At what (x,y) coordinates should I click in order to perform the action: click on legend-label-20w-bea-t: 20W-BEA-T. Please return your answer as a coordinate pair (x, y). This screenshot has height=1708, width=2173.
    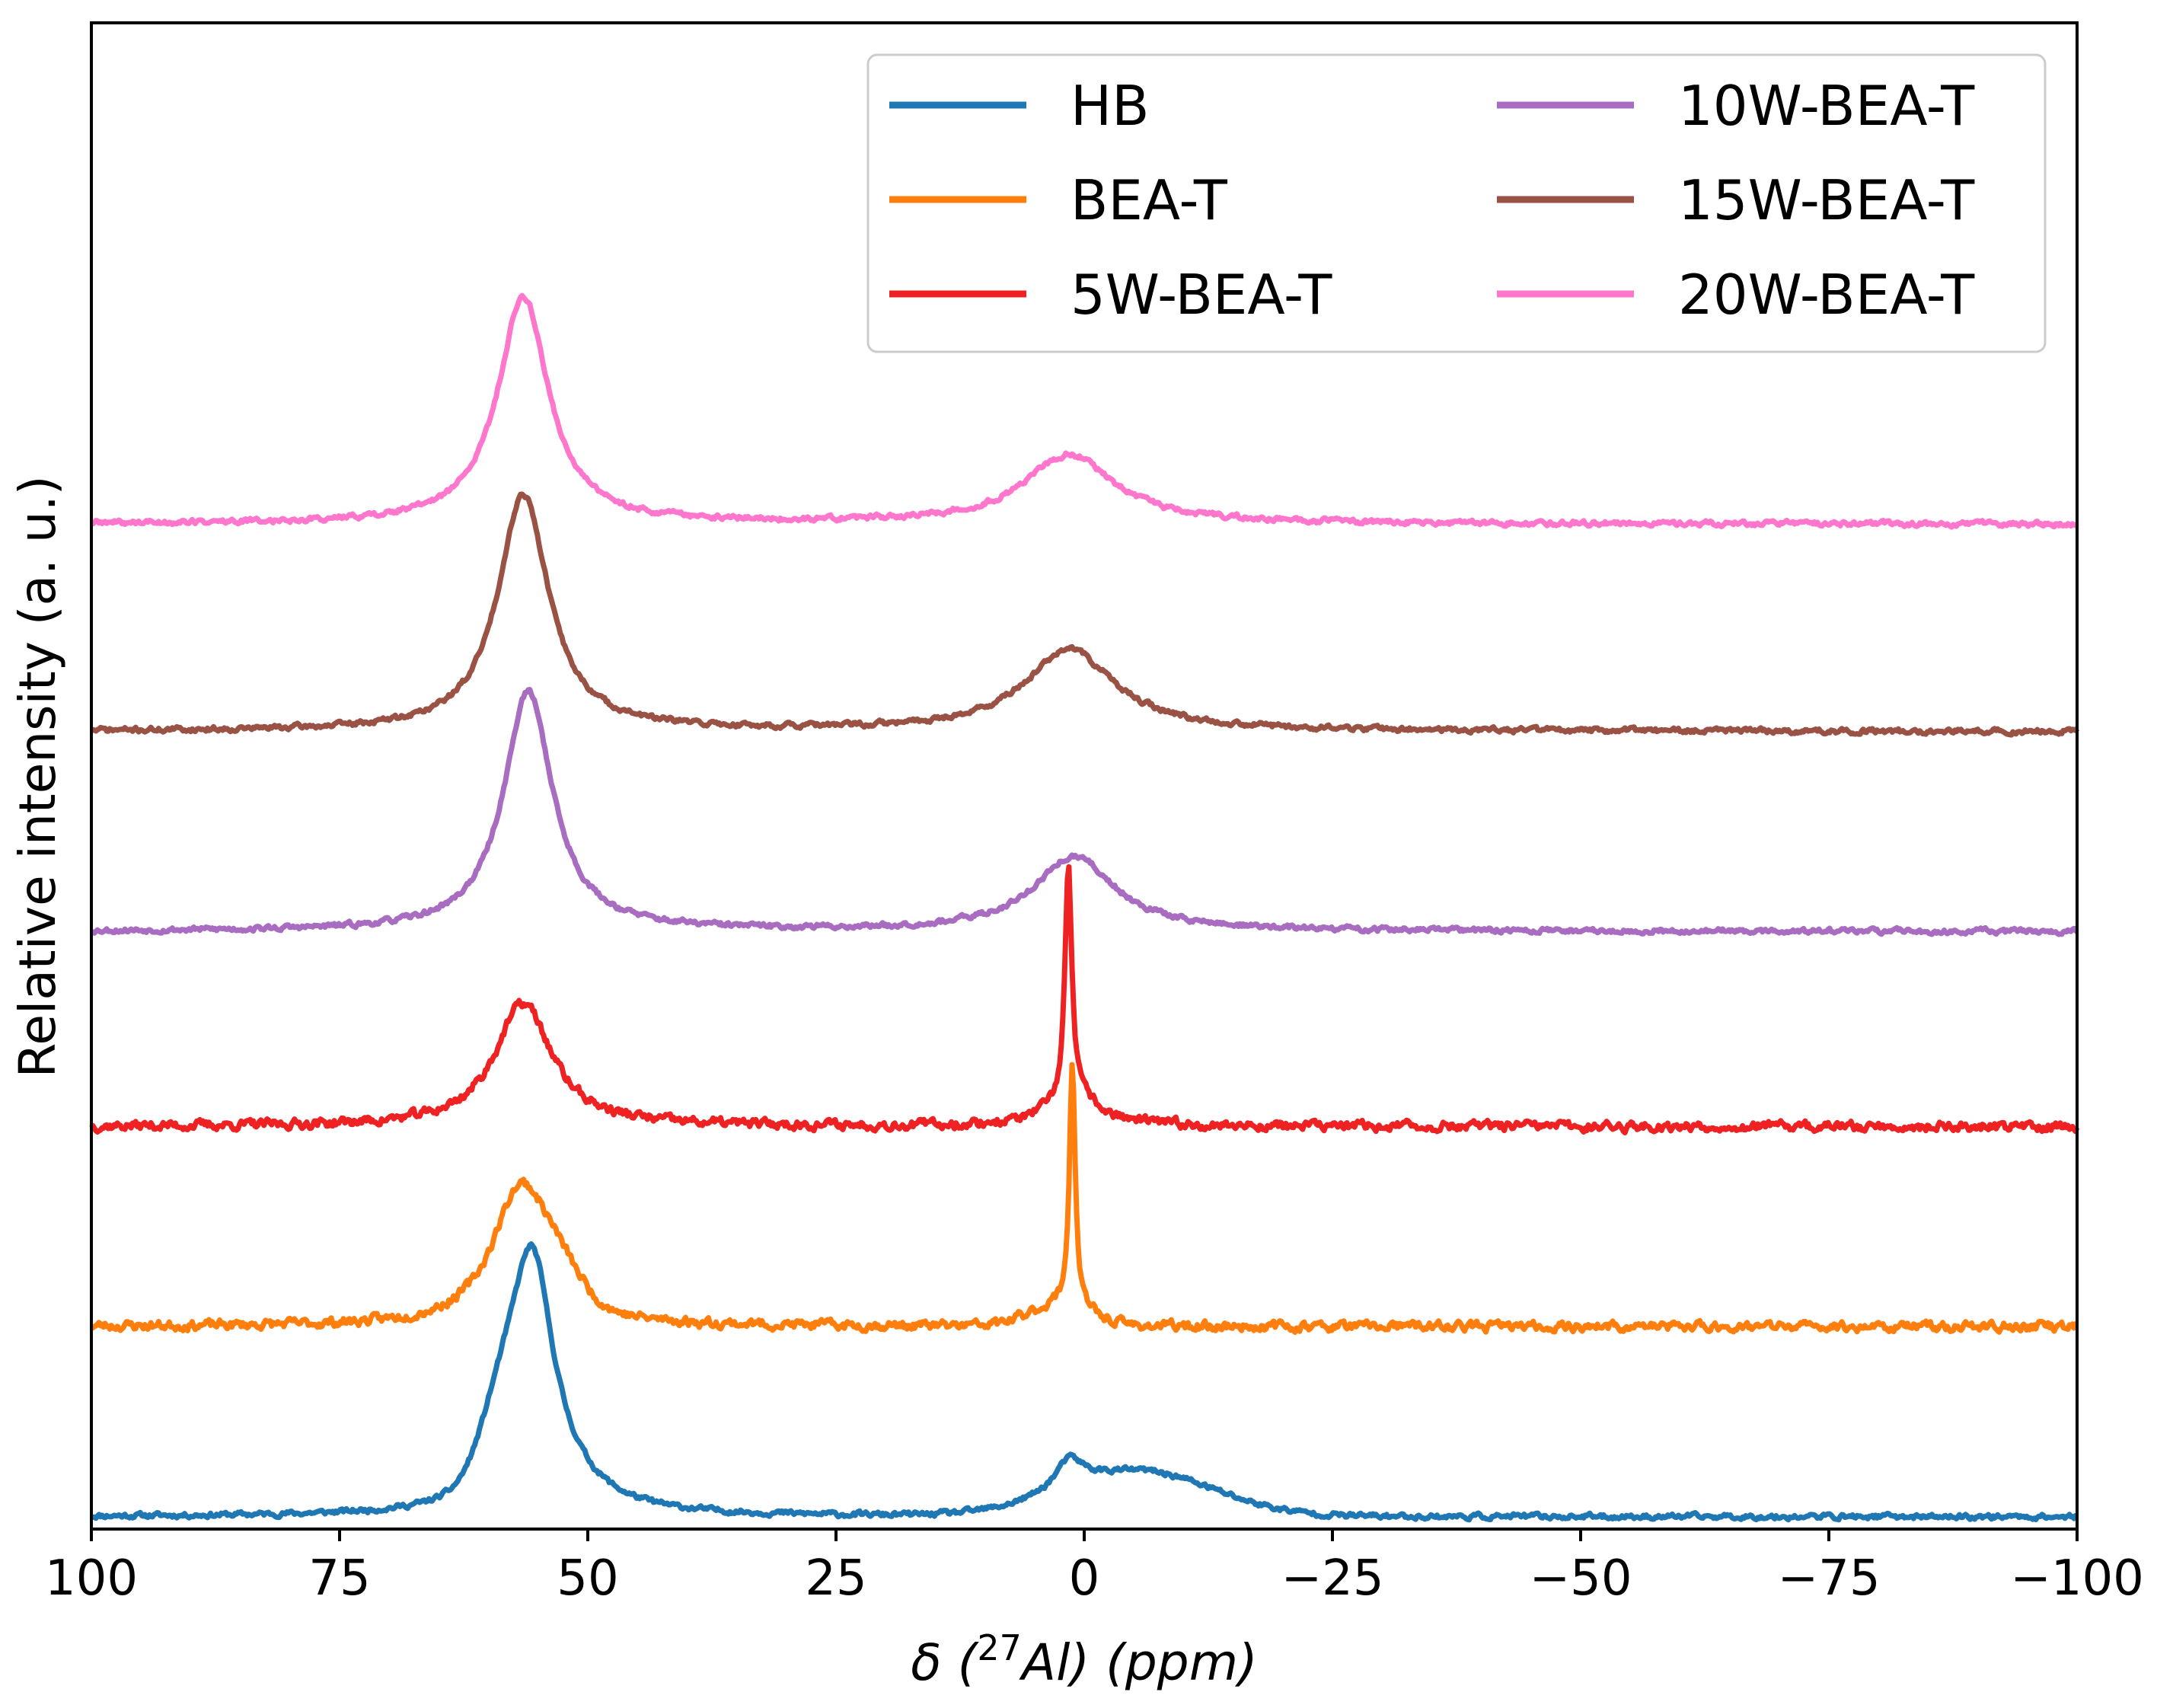
    Looking at the image, I should click on (1826, 295).